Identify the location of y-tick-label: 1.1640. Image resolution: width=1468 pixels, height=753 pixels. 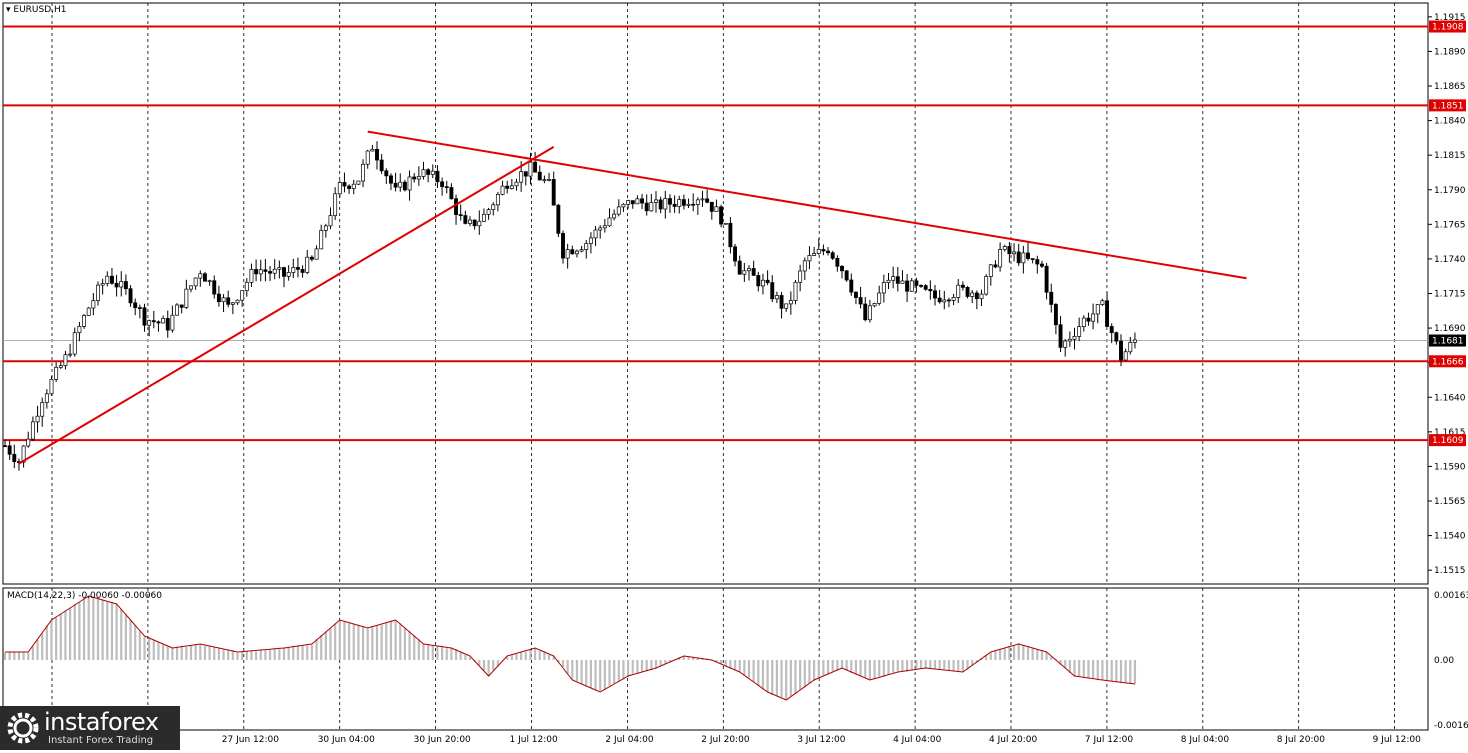
(1450, 398).